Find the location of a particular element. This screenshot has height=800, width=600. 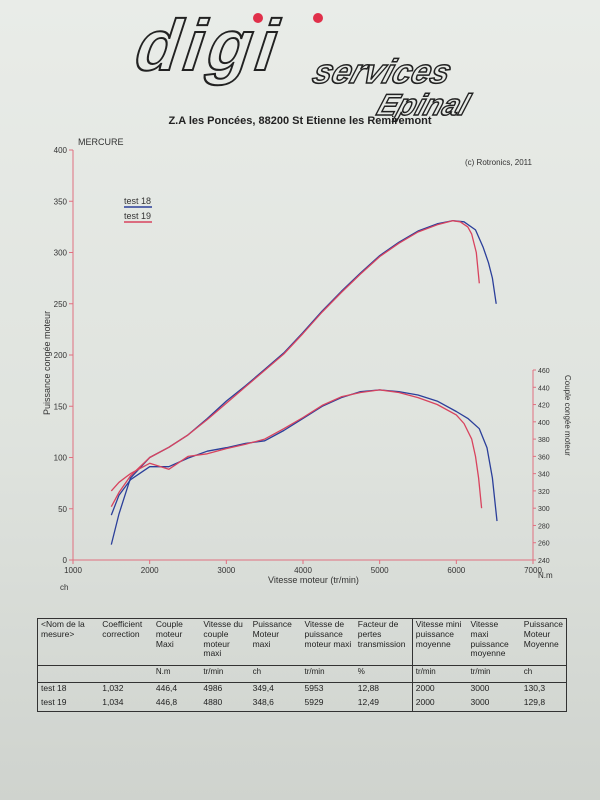

header-cell: Coefficient correction is located at coordinates (126, 642).